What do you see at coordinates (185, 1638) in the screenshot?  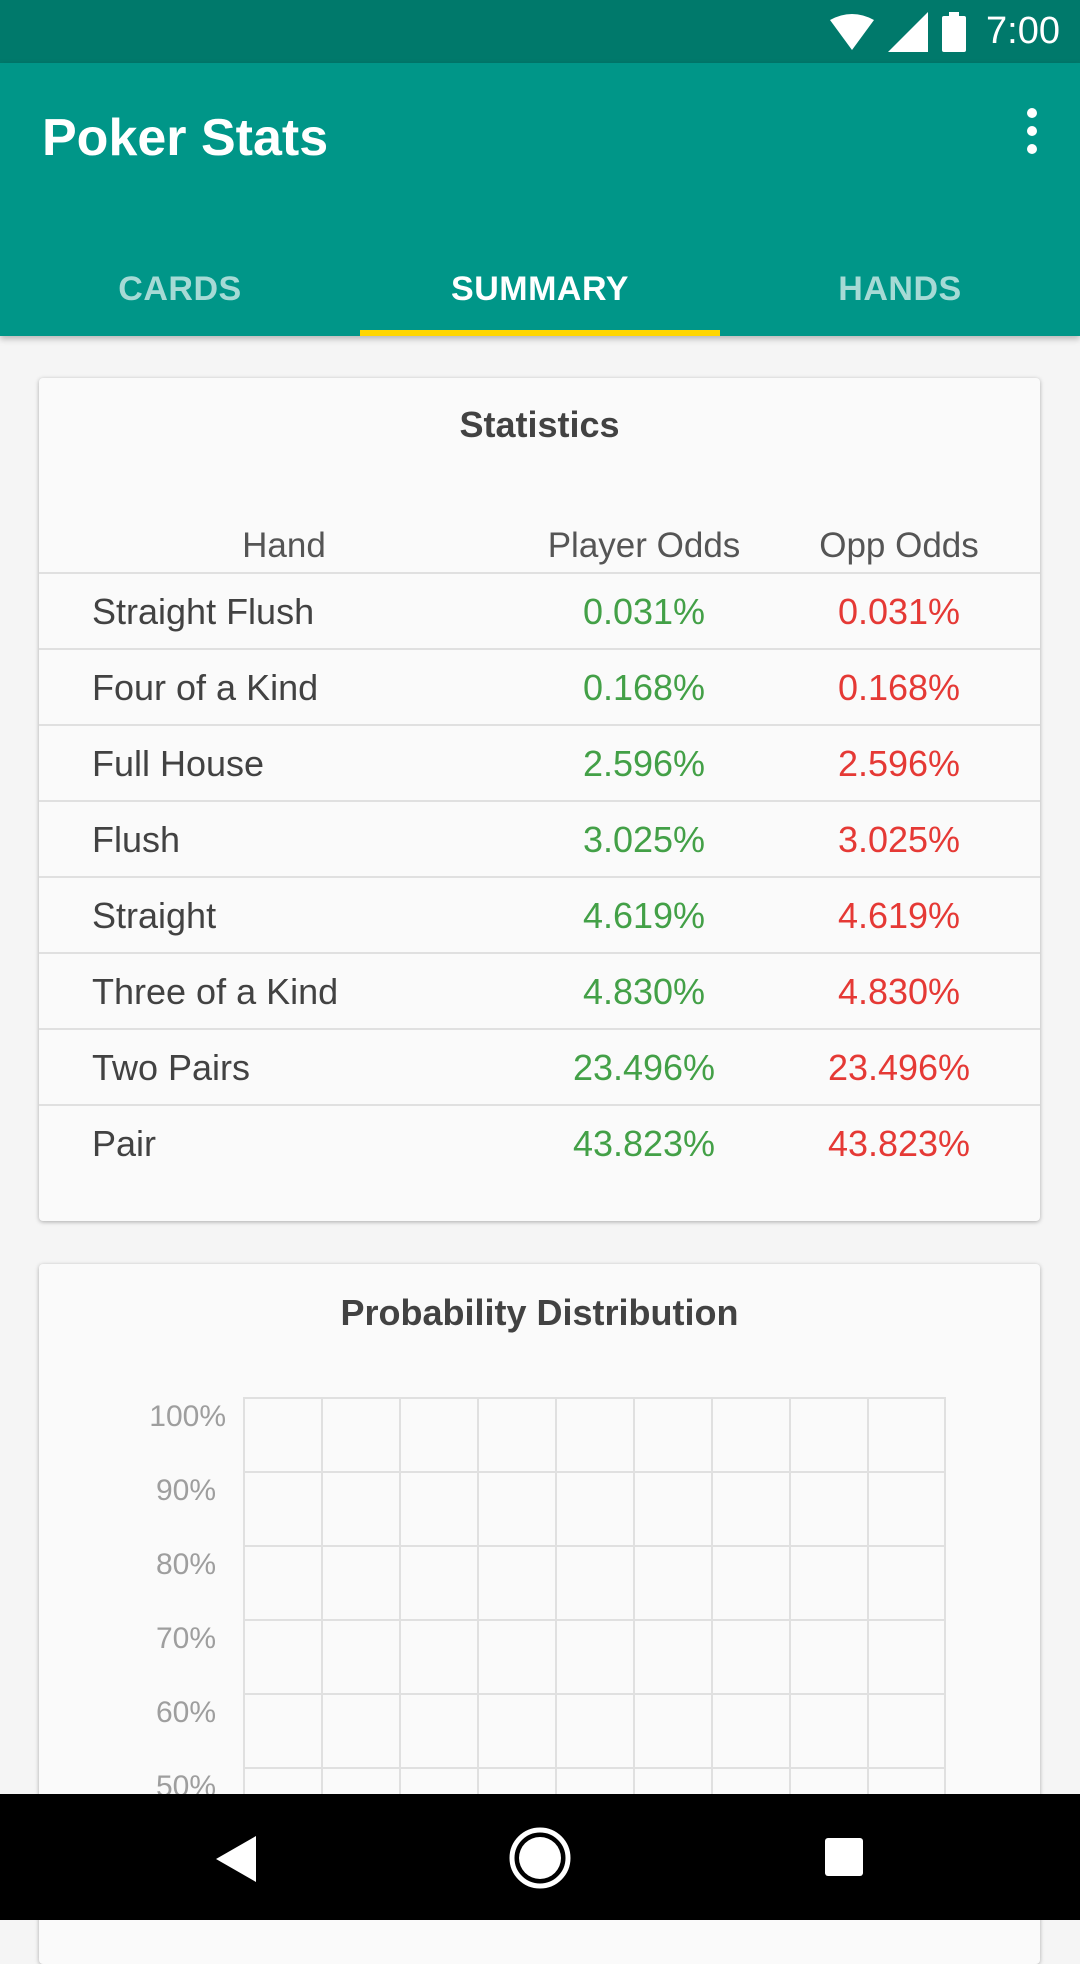 I see `y-axis-label: 70%` at bounding box center [185, 1638].